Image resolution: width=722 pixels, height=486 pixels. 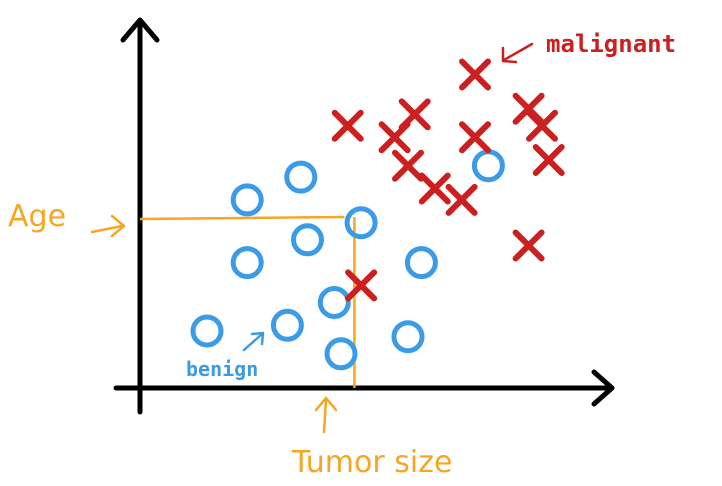 What do you see at coordinates (222, 369) in the screenshot?
I see `benign-label: benign` at bounding box center [222, 369].